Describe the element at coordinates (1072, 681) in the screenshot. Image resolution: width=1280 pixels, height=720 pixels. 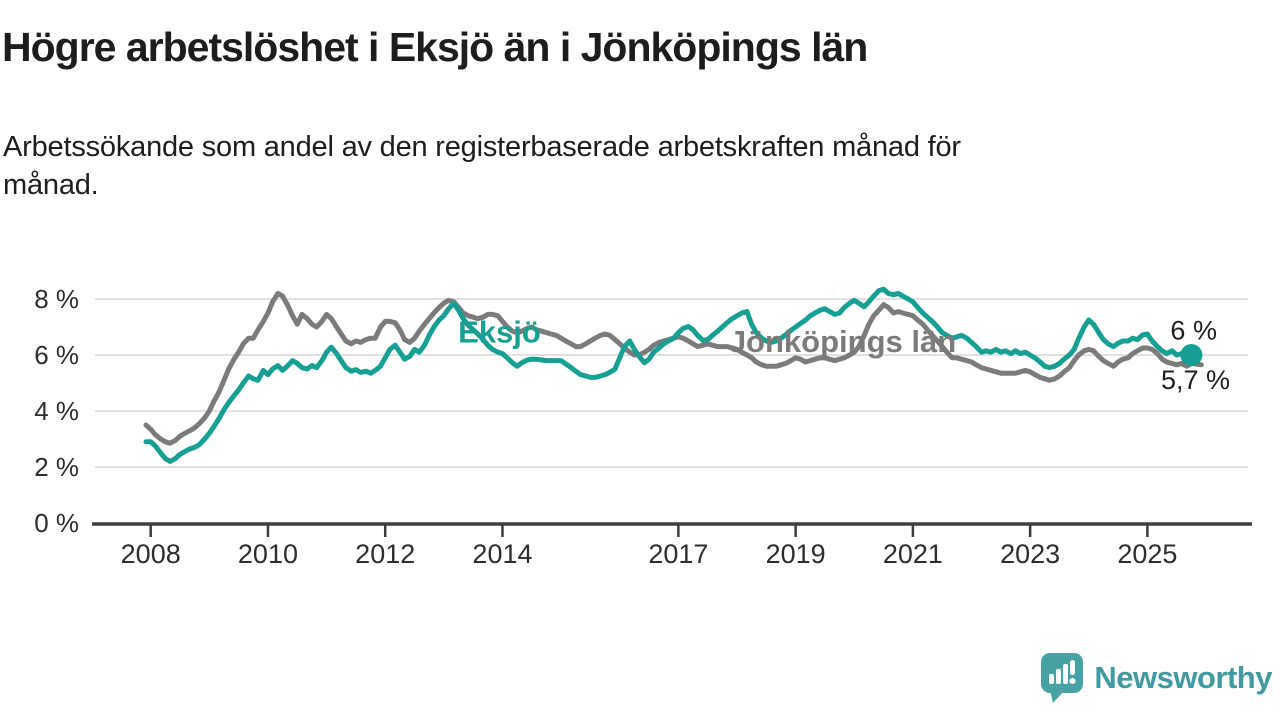
I see `logo-exclamation-dot` at that location.